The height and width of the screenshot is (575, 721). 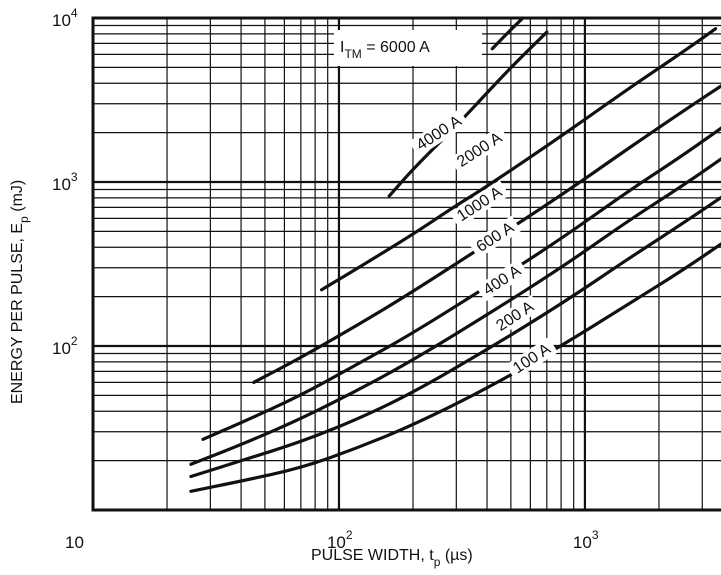 I want to click on y-tick-exp: 2, so click(x=74, y=341).